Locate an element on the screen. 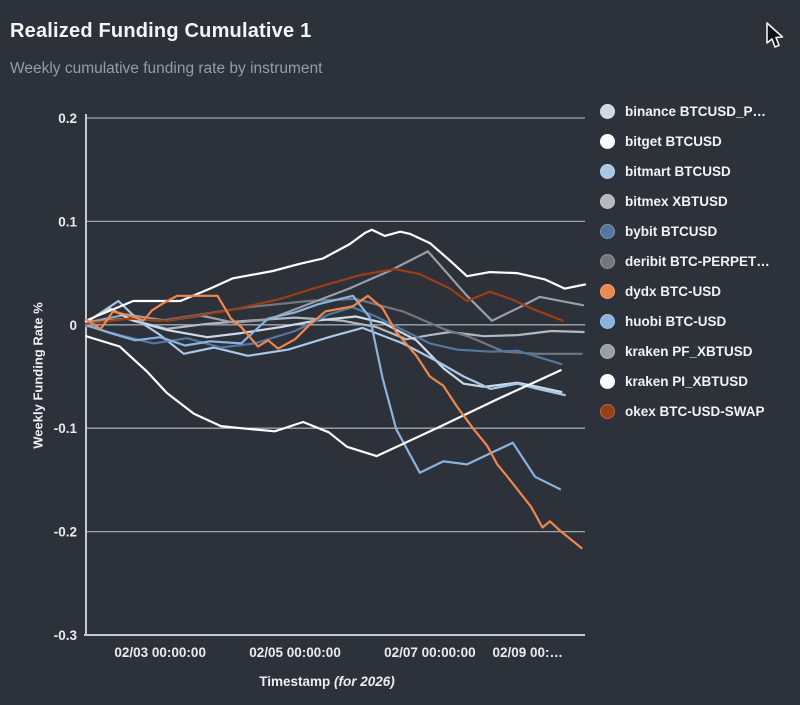 The height and width of the screenshot is (705, 800). legend-label: kraken PF_XBTUSD is located at coordinates (689, 351).